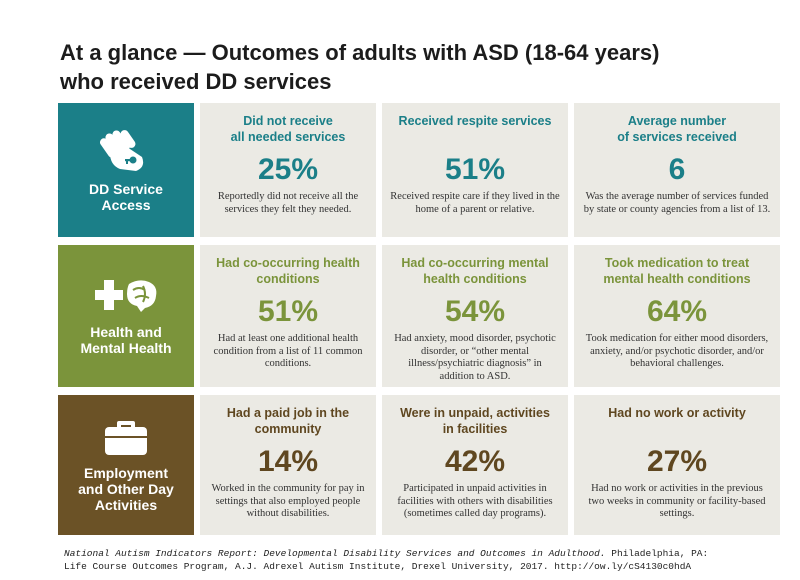  I want to click on stat-value: 64%, so click(677, 311).